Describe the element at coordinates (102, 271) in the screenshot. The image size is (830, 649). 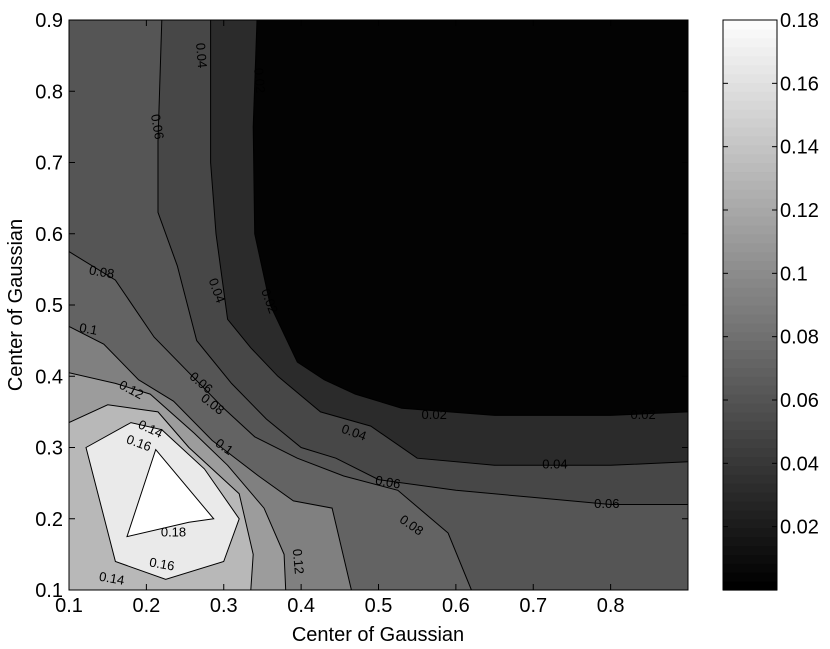
I see `contour-label: 0.08` at that location.